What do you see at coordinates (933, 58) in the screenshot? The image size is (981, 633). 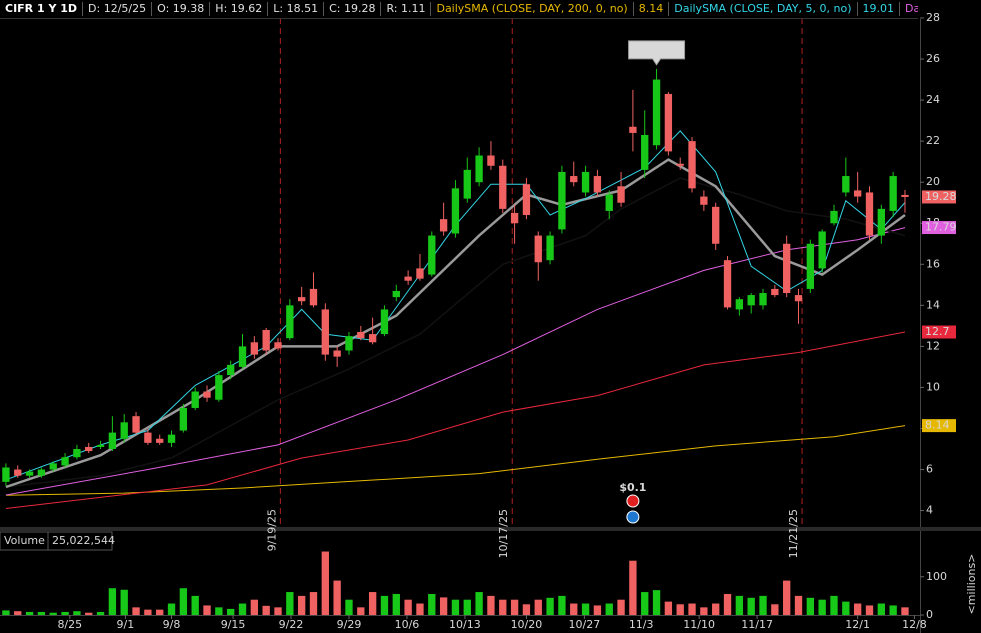 I see `y-tick-label: 26` at bounding box center [933, 58].